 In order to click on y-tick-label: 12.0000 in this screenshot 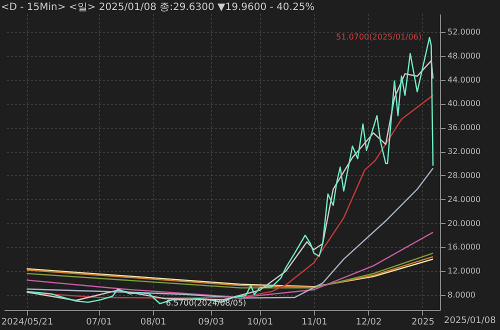, I will do `click(464, 271)`.